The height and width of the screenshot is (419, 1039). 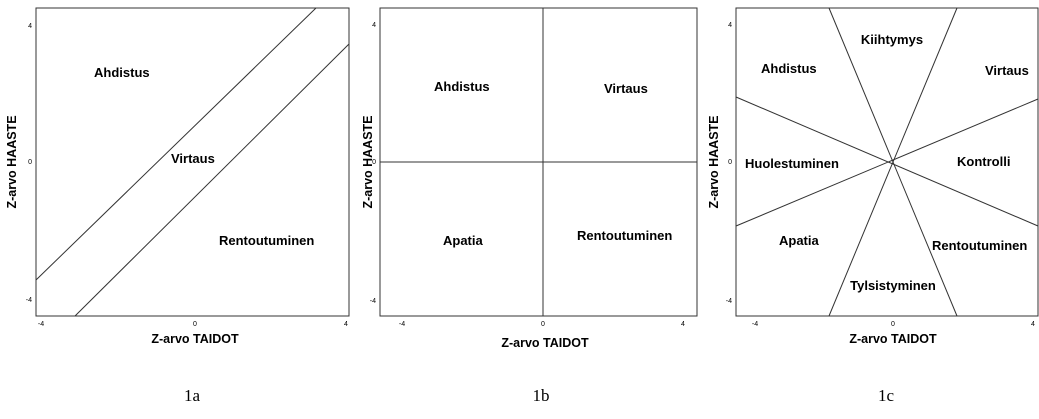 What do you see at coordinates (893, 285) in the screenshot?
I see `region-label: Tylsistyminen` at bounding box center [893, 285].